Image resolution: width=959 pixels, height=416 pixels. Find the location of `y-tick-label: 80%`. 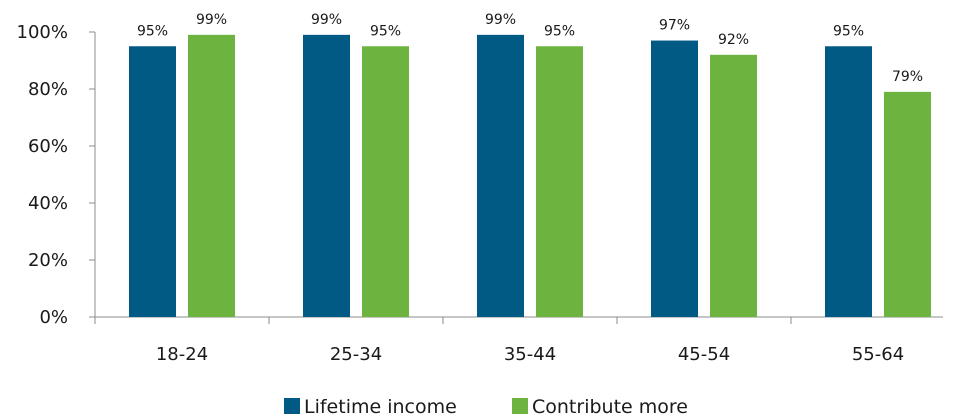

y-tick-label: 80% is located at coordinates (48, 89).